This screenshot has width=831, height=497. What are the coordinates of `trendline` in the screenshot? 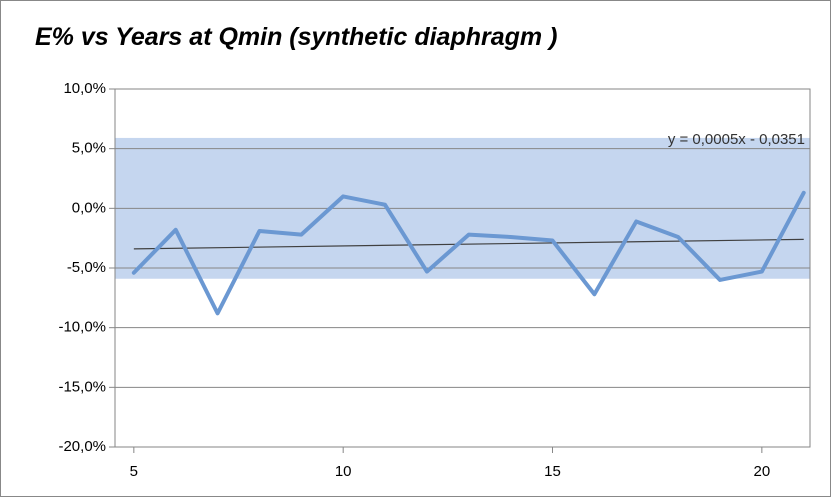 It's located at (468, 244).